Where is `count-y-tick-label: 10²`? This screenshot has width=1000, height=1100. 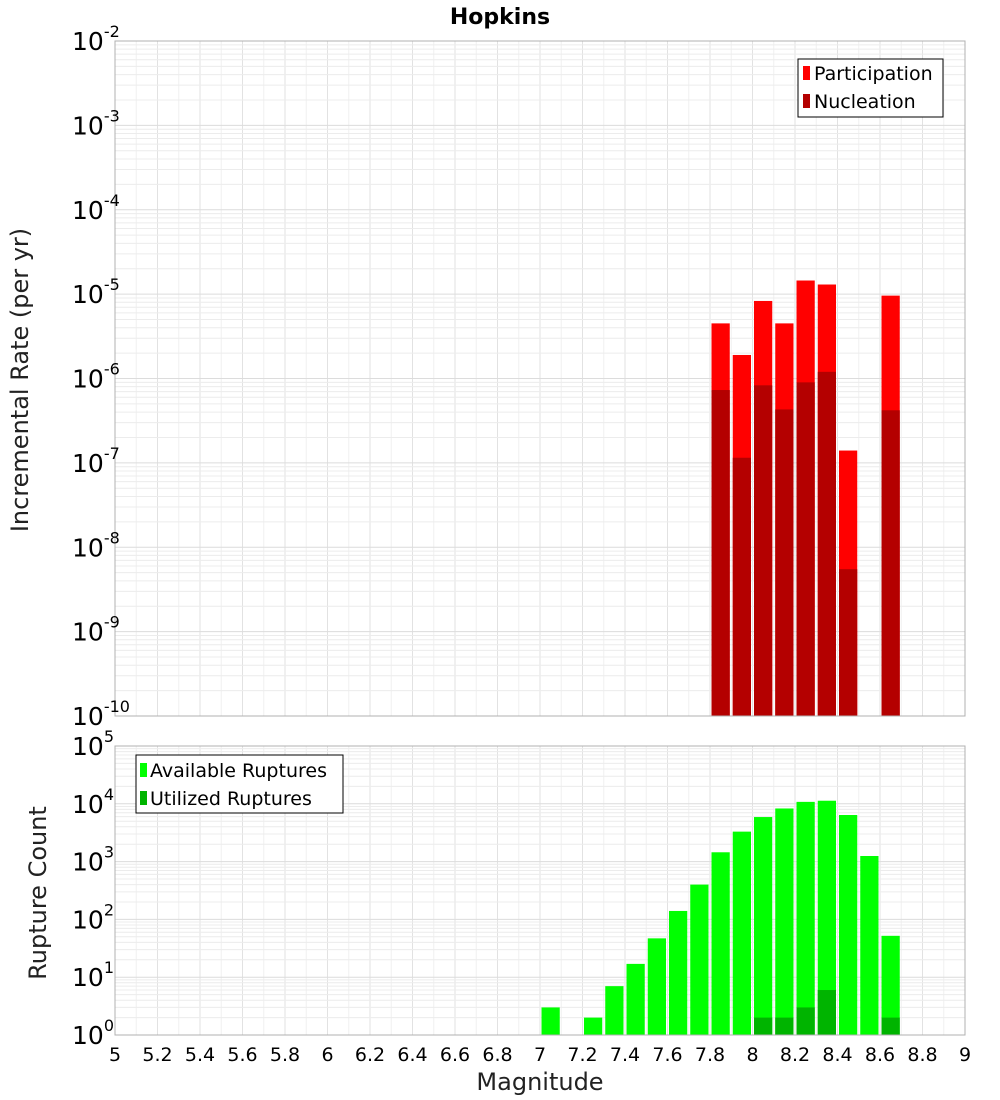 count-y-tick-label: 10² is located at coordinates (93, 917).